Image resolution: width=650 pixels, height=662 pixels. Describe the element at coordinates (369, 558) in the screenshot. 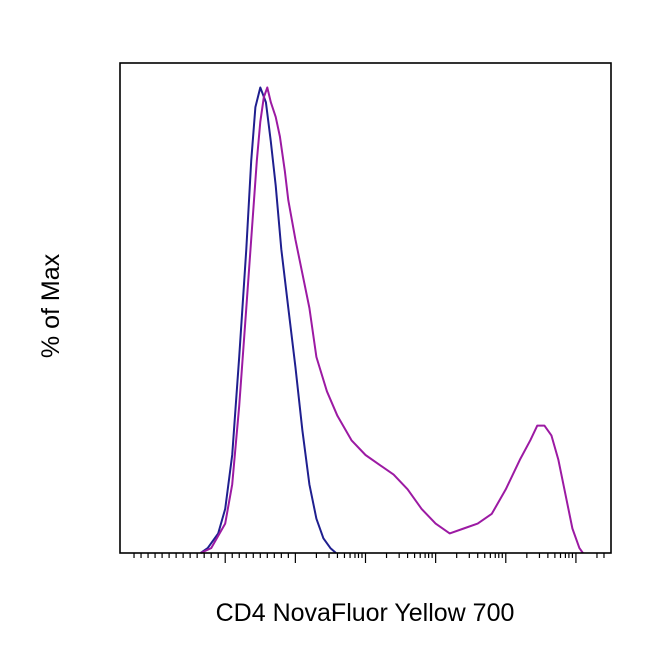

I see `x-axis-ticks` at that location.